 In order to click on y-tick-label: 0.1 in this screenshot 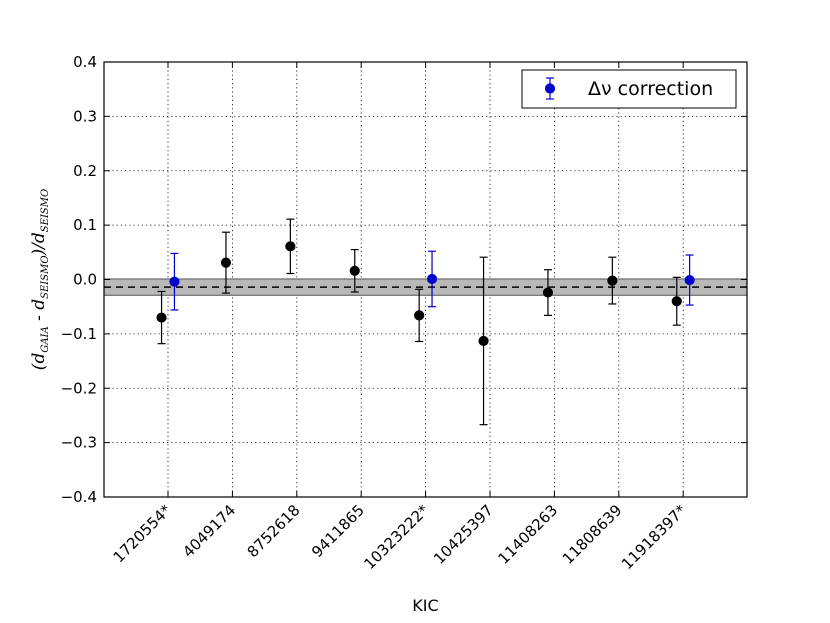, I will do `click(85, 225)`.